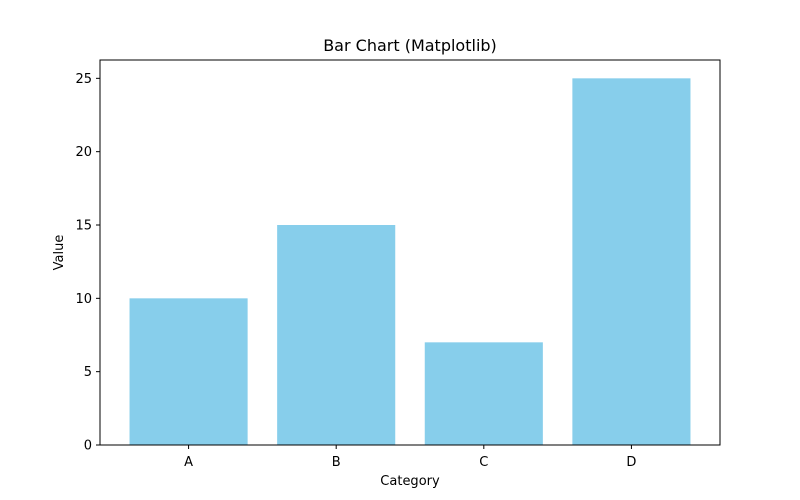  I want to click on x-axis: A B C D, so click(410, 457).